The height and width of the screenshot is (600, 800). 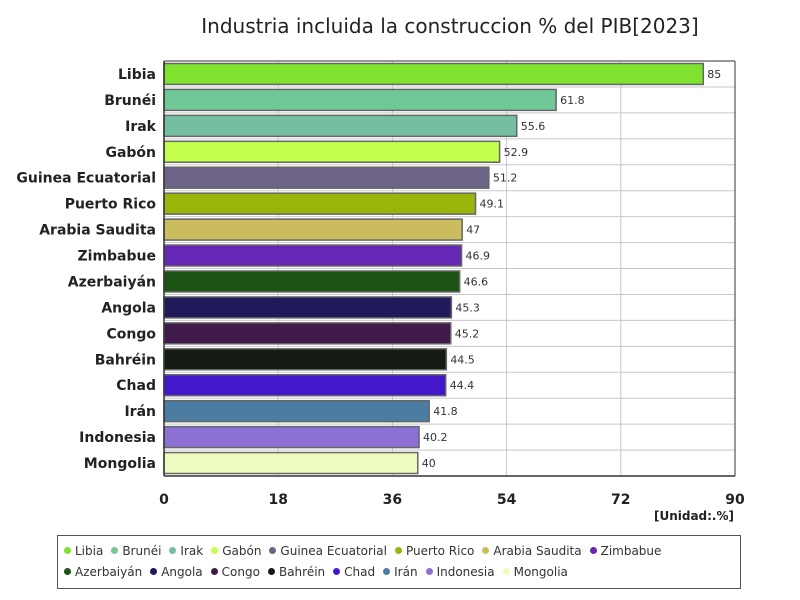 I want to click on legend-label: Chad, so click(x=360, y=572).